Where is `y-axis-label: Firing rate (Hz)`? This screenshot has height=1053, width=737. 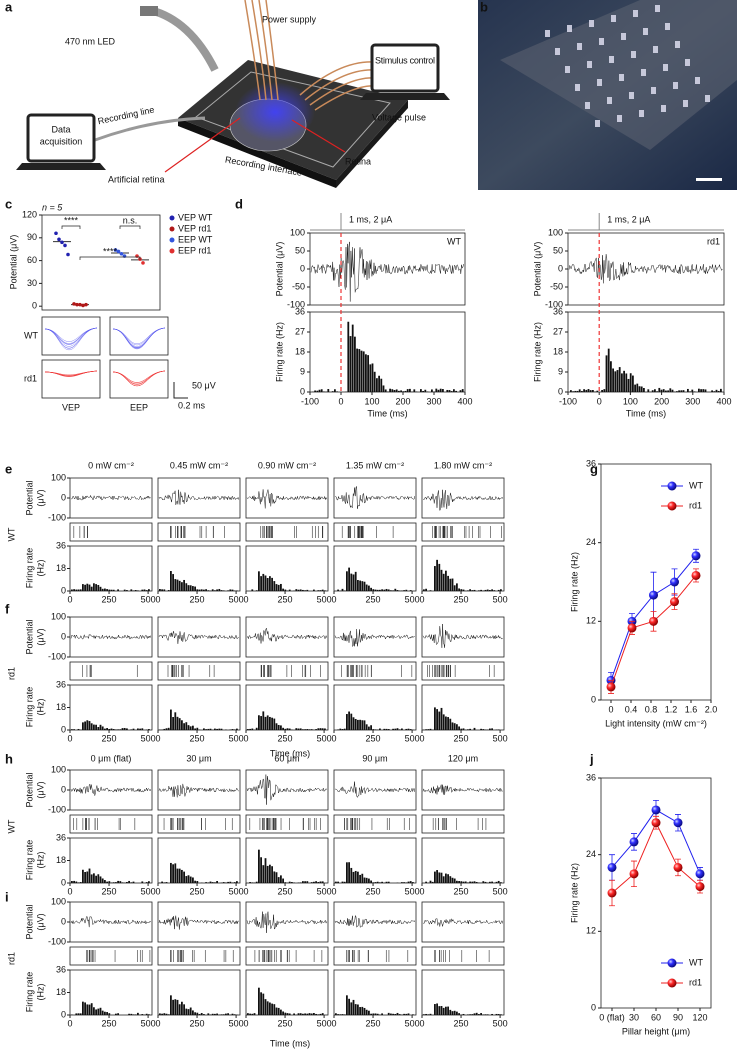 y-axis-label: Firing rate (Hz) is located at coordinates (537, 352).